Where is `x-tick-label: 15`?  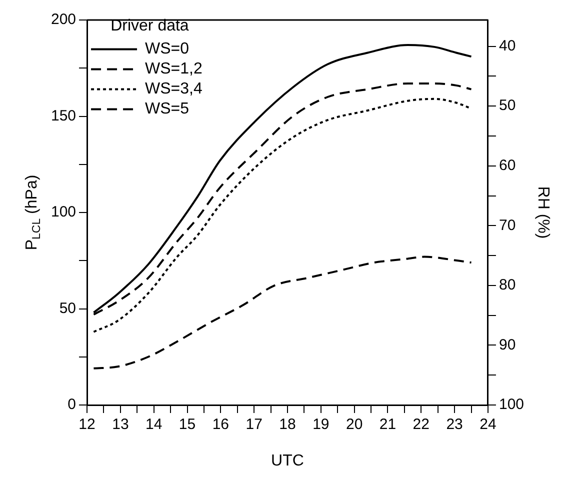 x-tick-label: 15 is located at coordinates (187, 425).